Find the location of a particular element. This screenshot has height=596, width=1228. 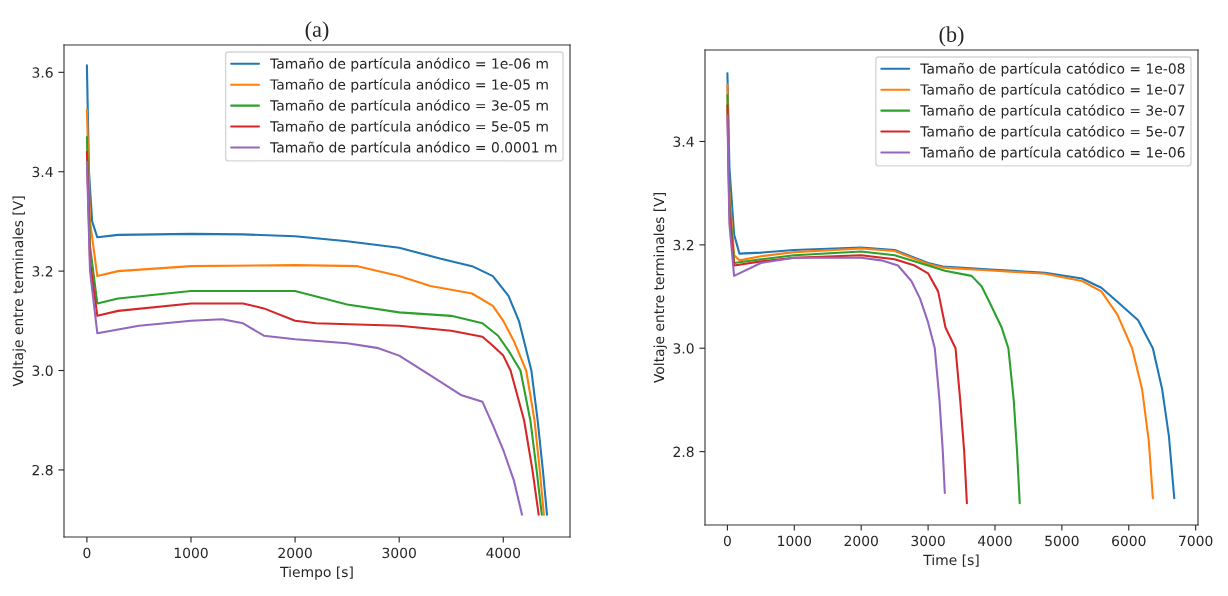

chart-title: (a) is located at coordinates (317, 31).